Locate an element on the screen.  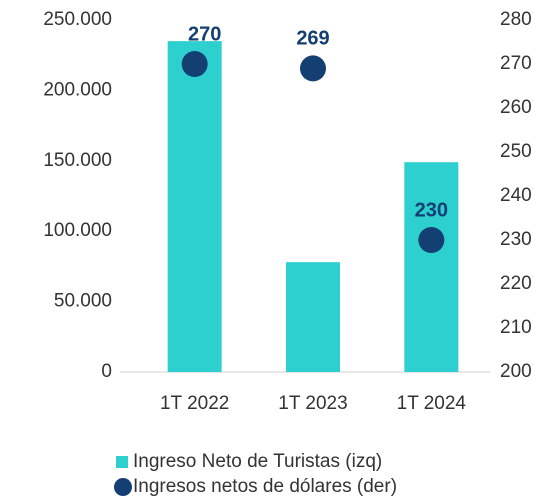
y2-tick-label: 260 is located at coordinates (516, 107).